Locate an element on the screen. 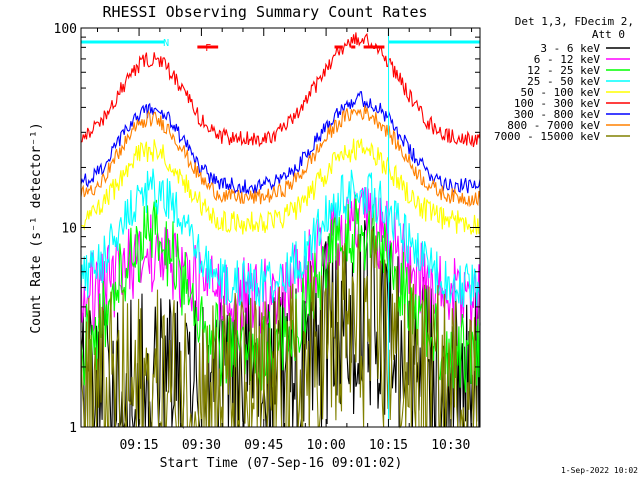  flag-label-N: N is located at coordinates (166, 43).